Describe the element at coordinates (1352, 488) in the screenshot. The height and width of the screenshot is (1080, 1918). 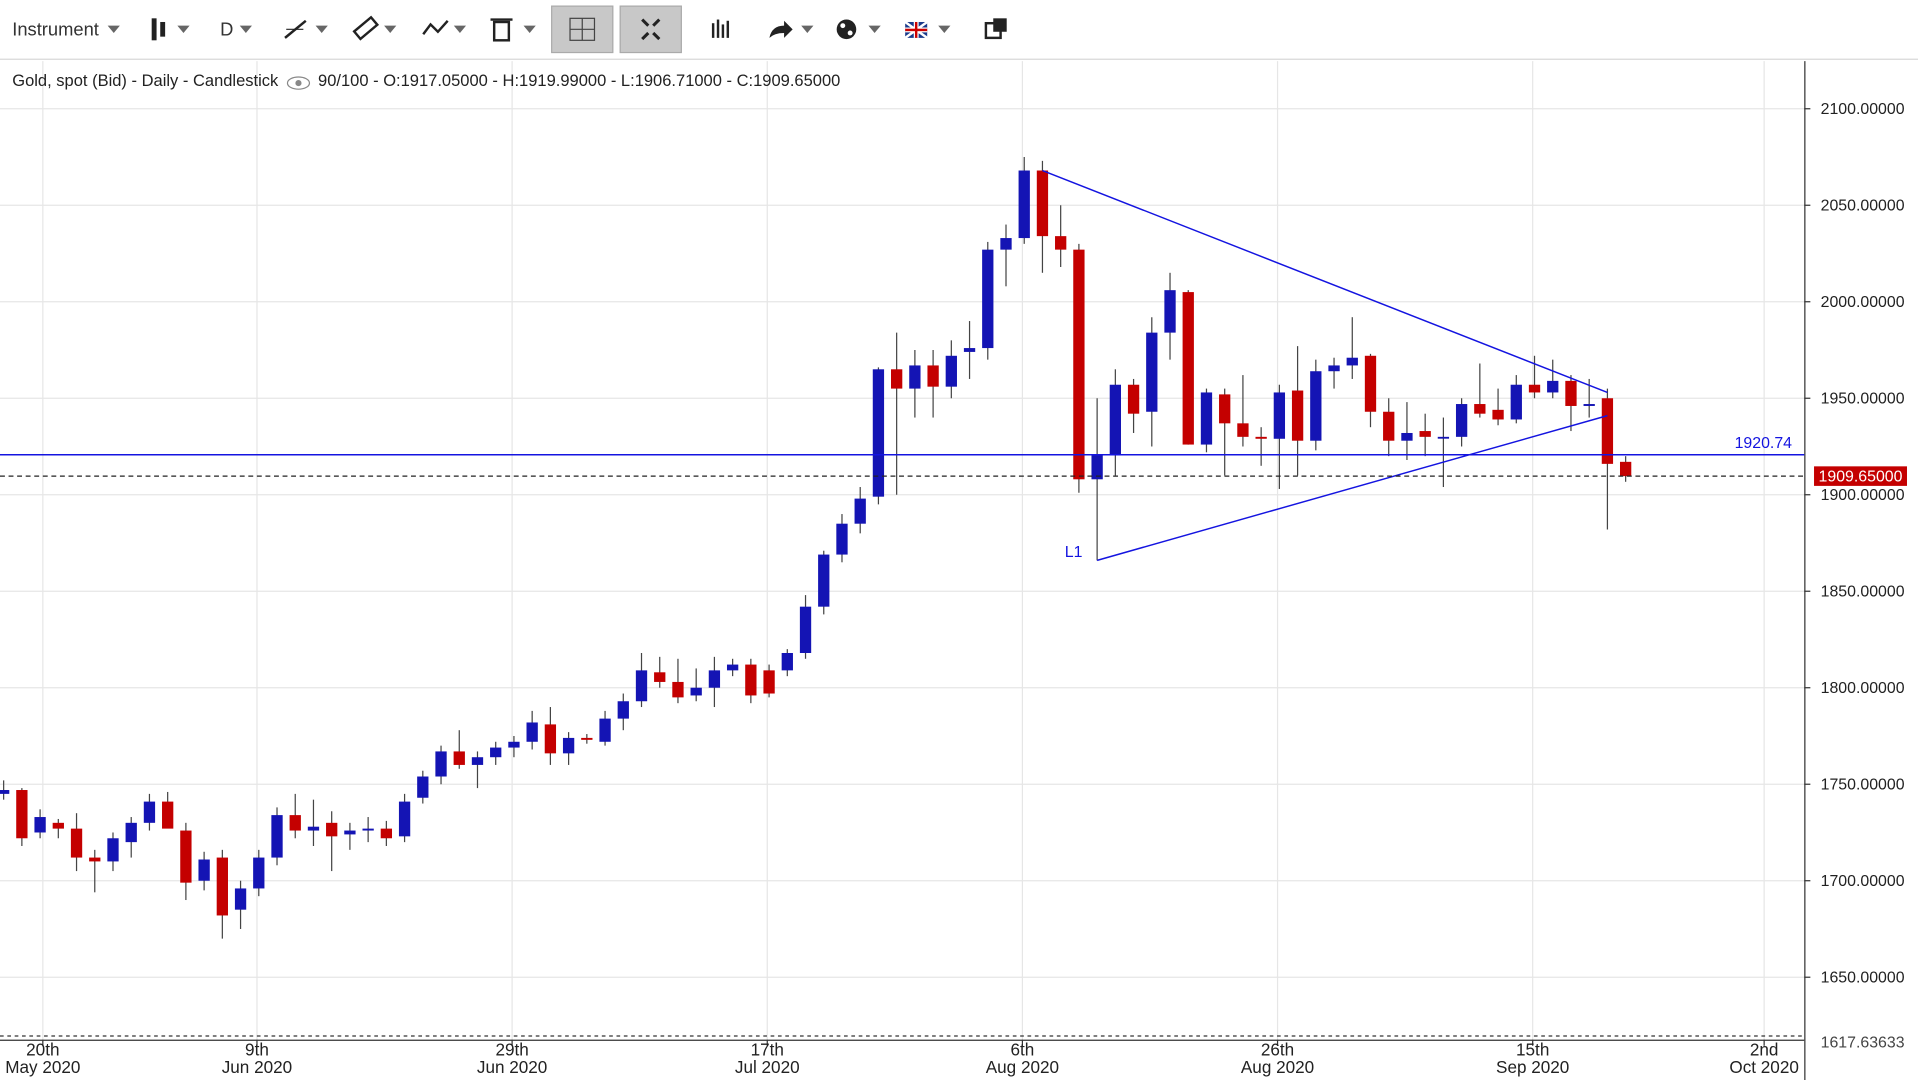
I see `trendline` at that location.